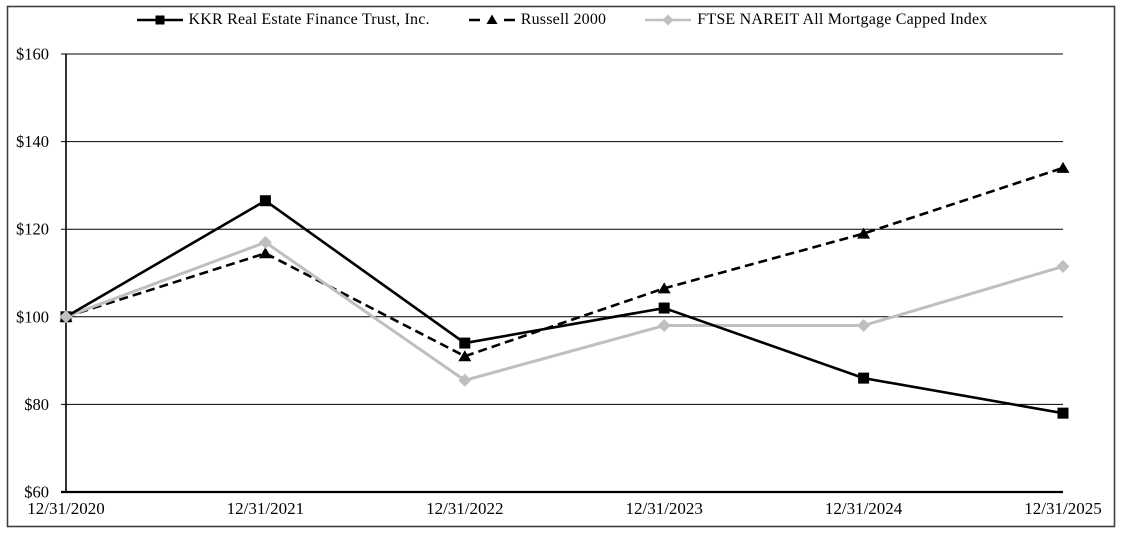 This screenshot has width=1123, height=534. Describe the element at coordinates (464, 508) in the screenshot. I see `x-axis-tick-label: 12/31/2022` at that location.